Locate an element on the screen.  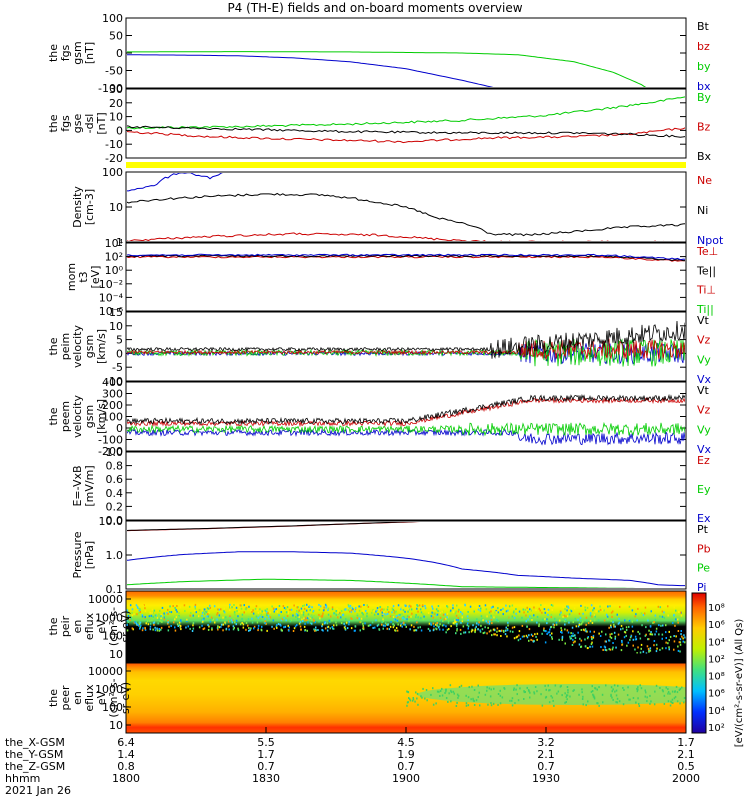
y-tick-label: 400 is located at coordinates (112, 382).